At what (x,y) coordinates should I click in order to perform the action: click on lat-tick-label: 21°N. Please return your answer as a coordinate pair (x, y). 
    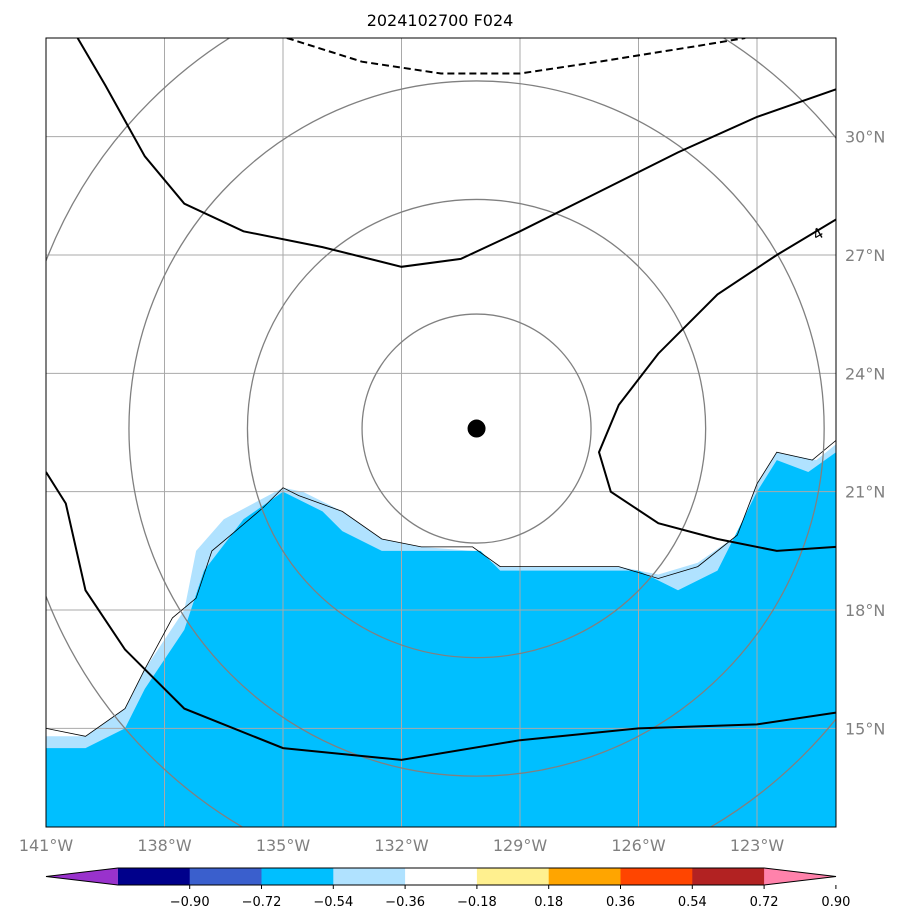
    Looking at the image, I should click on (865, 492).